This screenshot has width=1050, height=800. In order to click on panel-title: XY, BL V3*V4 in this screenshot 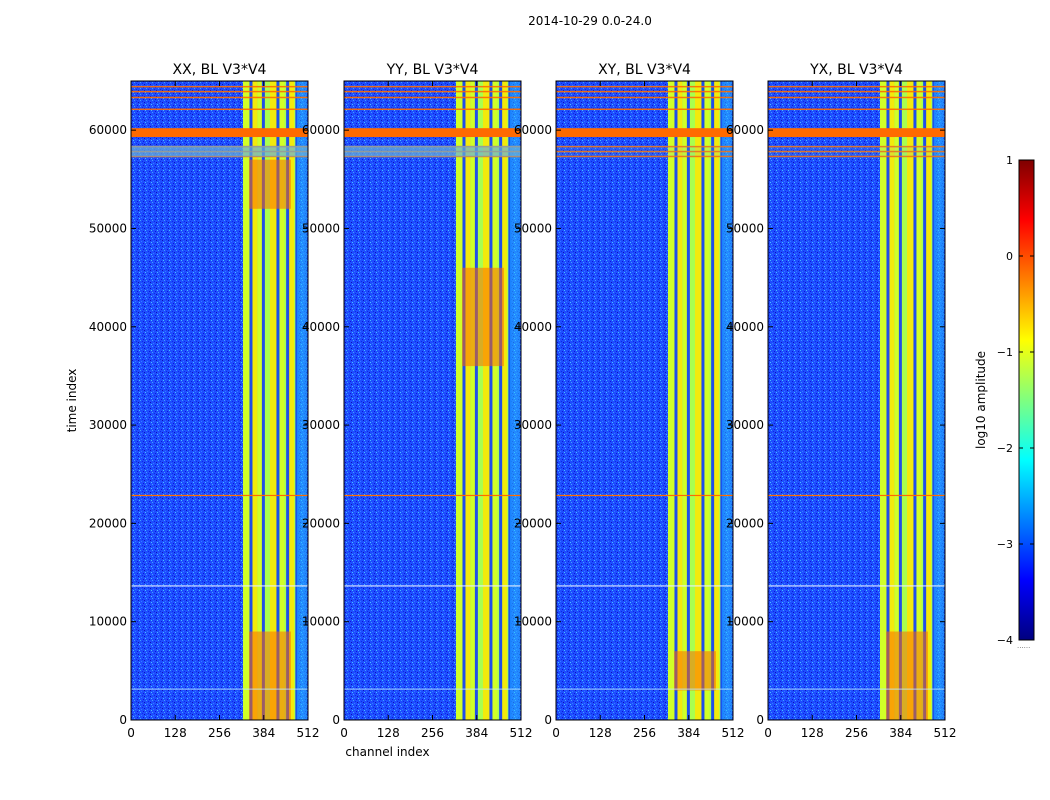, I will do `click(644, 70)`.